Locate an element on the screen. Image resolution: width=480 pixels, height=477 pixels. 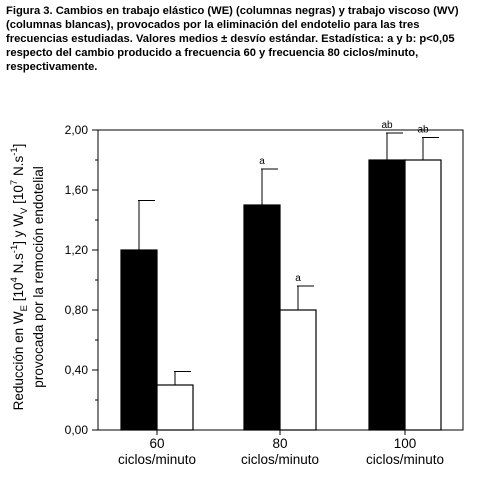
x-category-value: 100 is located at coordinates (405, 443).